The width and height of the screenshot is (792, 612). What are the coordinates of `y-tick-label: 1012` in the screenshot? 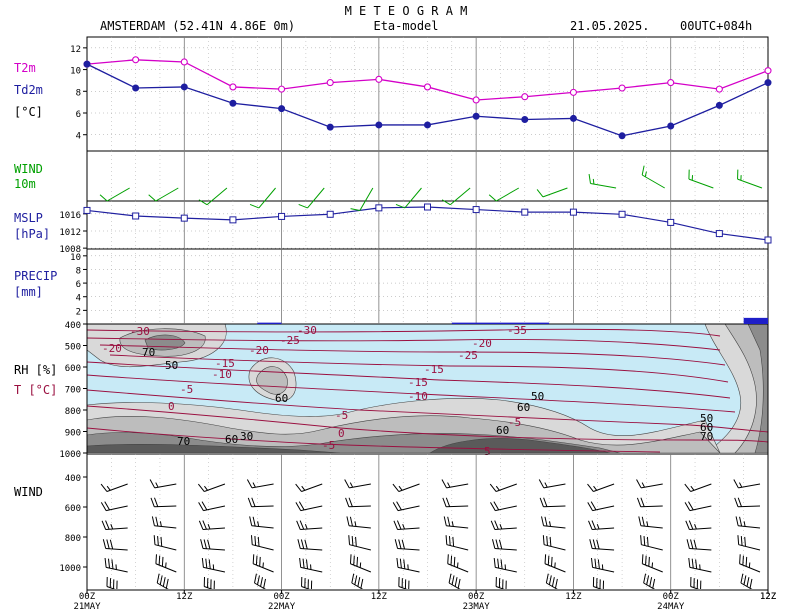 It's located at (70, 233).